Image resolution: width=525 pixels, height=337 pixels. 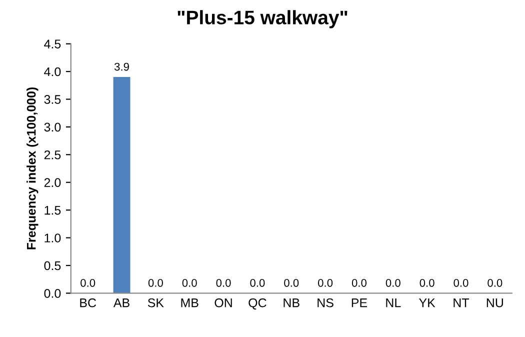 I want to click on x-tick-label: NT, so click(x=462, y=303).